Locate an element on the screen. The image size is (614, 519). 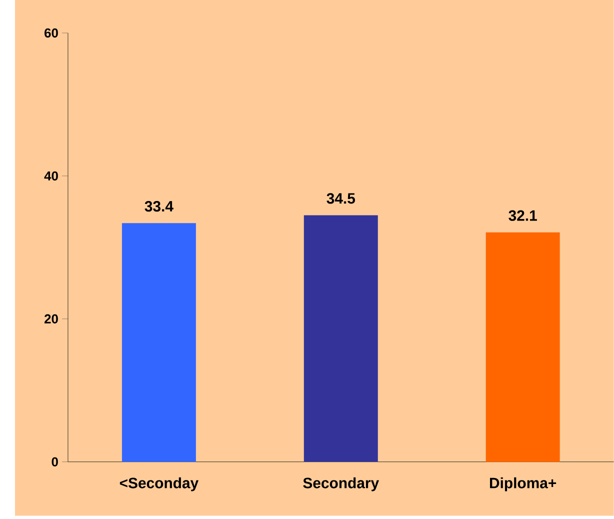
data-label: 33.4 is located at coordinates (159, 206).